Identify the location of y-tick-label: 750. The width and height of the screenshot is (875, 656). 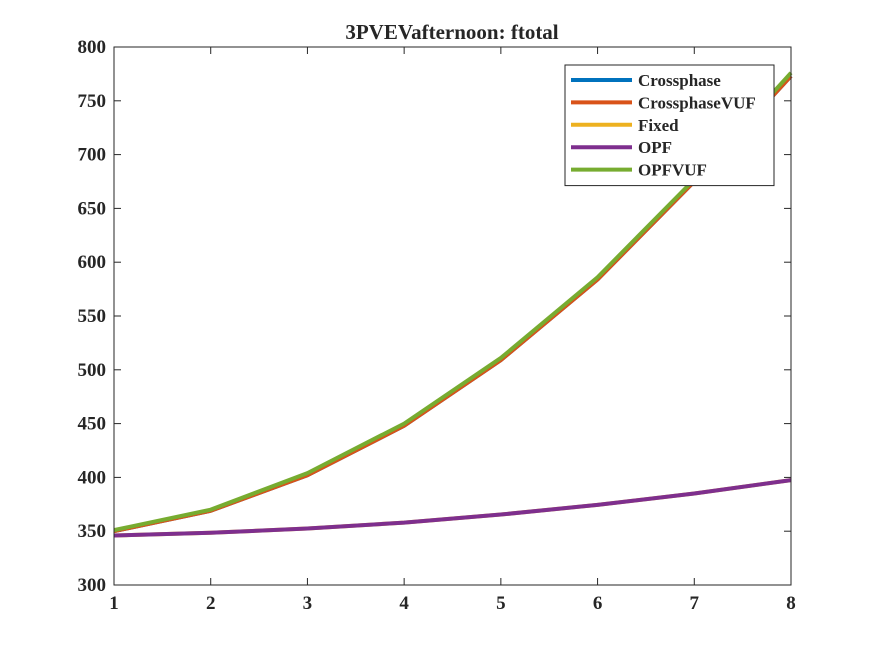
(92, 101).